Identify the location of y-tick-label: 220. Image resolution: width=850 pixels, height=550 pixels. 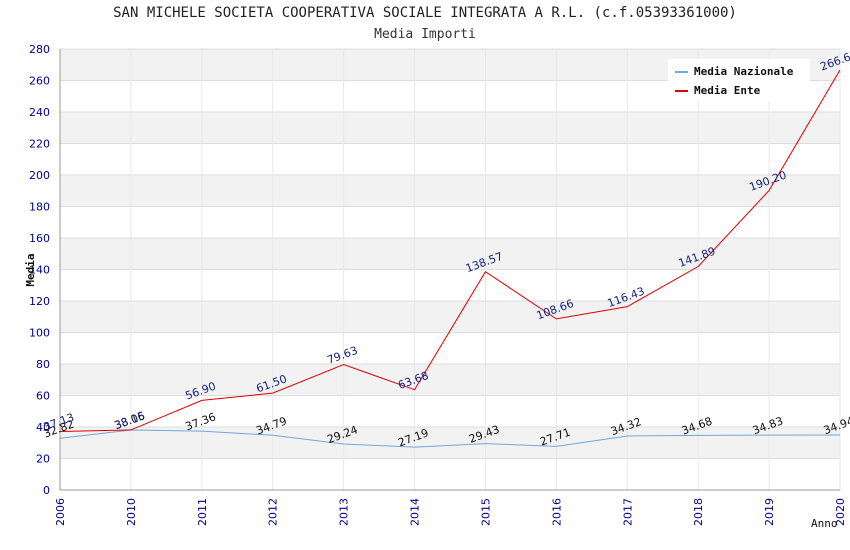
(39, 144).